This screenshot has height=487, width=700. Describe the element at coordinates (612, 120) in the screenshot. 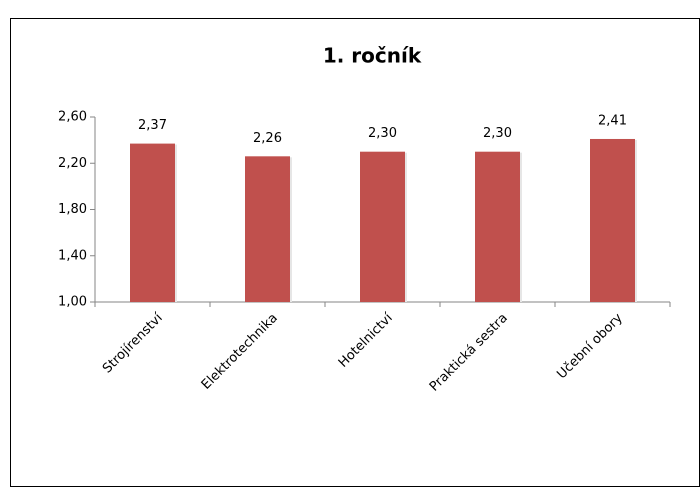

I see `value-label: 2,41` at that location.